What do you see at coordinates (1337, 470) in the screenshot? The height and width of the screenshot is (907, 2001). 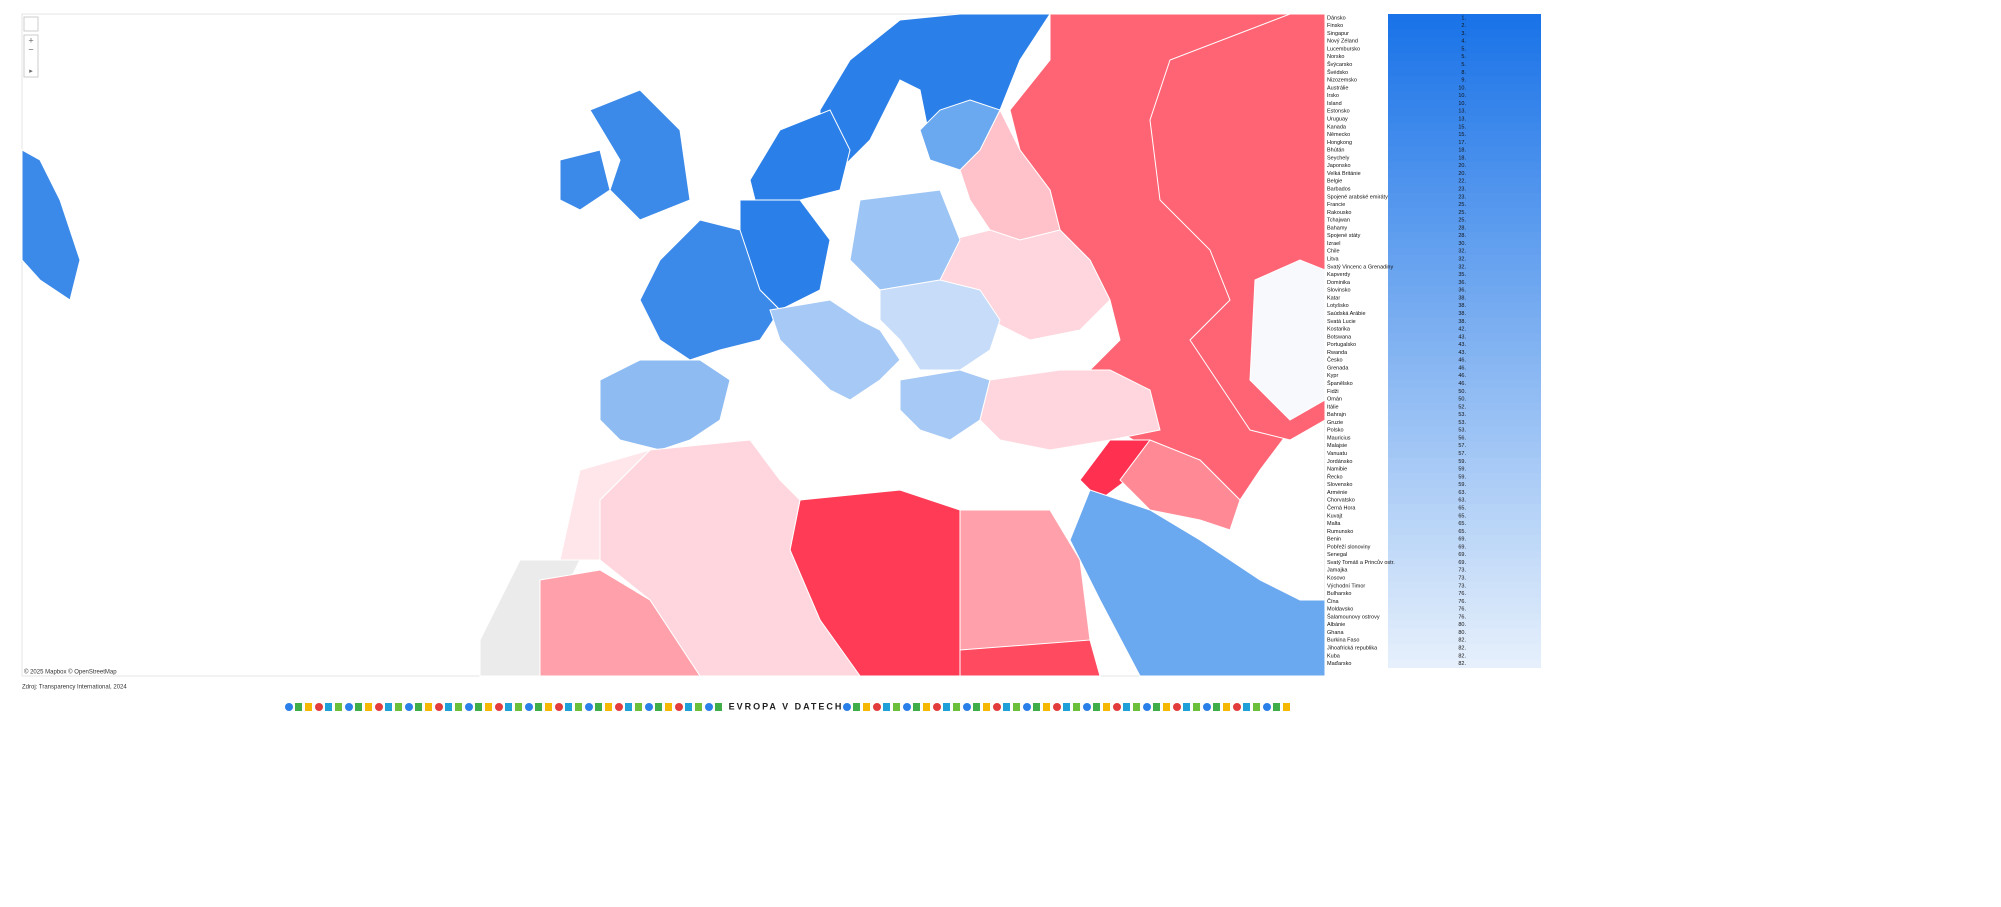 I see `country-name: Namibie` at bounding box center [1337, 470].